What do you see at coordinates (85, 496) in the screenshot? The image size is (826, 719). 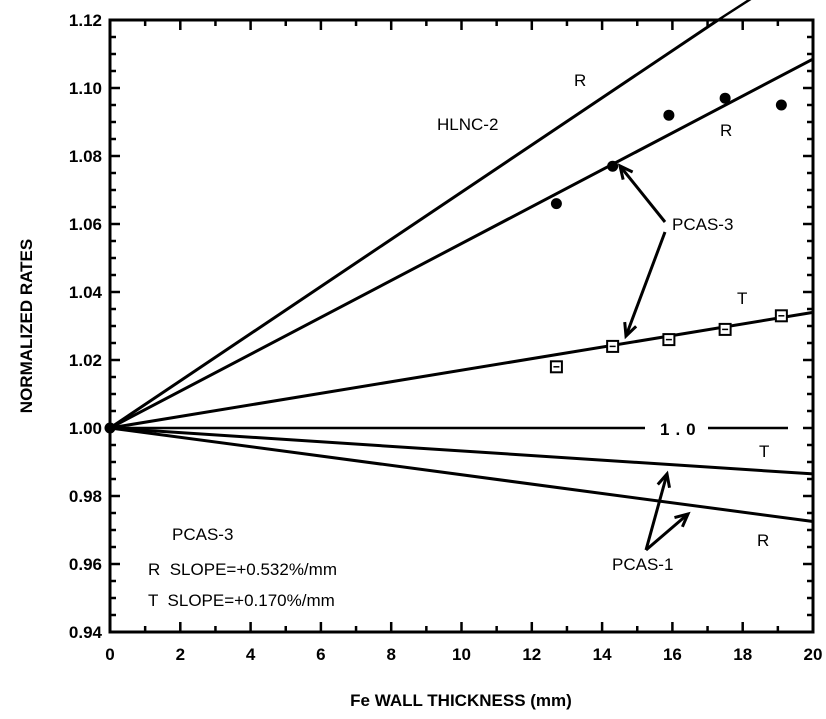 I see `y-tick-label: 0.98` at bounding box center [85, 496].